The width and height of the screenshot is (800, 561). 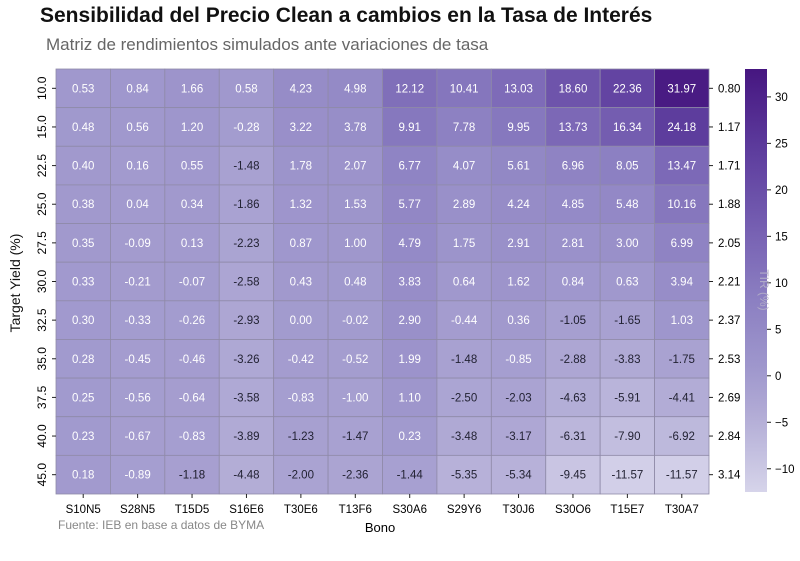 What do you see at coordinates (519, 510) in the screenshot?
I see `x-tick-label: T30J6` at bounding box center [519, 510].